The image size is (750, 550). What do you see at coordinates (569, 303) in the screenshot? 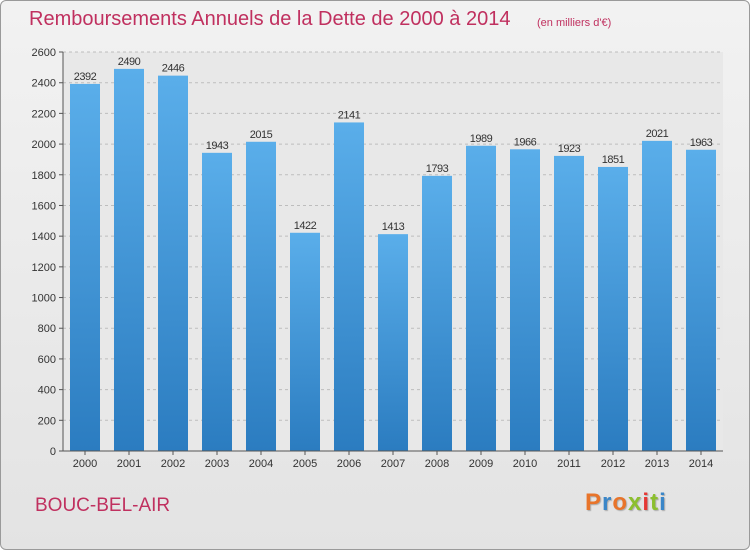
I see `bar-2011` at bounding box center [569, 303].